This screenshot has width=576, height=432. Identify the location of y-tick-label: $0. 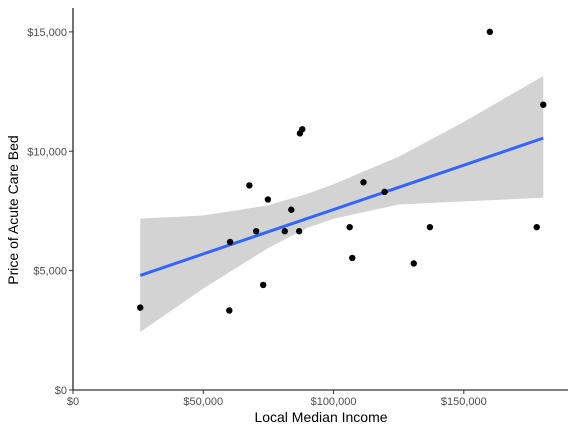
(61, 391).